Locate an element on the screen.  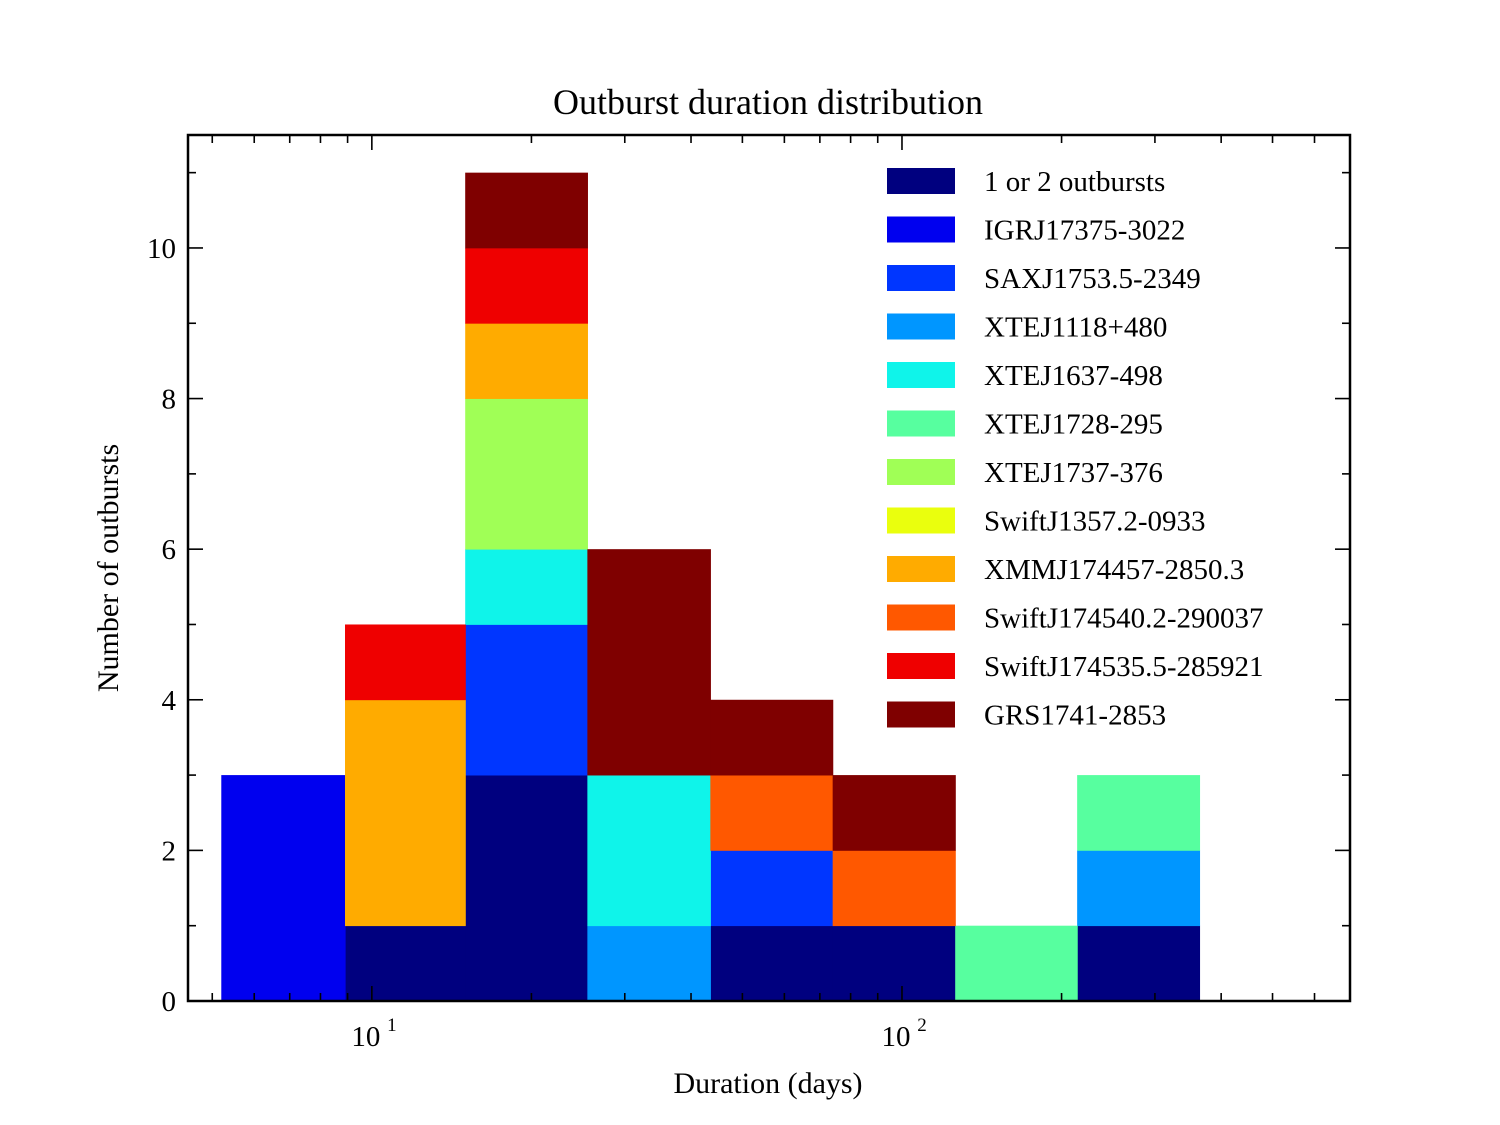
legend-label-9: SwiftJ174540.2-290037 is located at coordinates (1124, 619).